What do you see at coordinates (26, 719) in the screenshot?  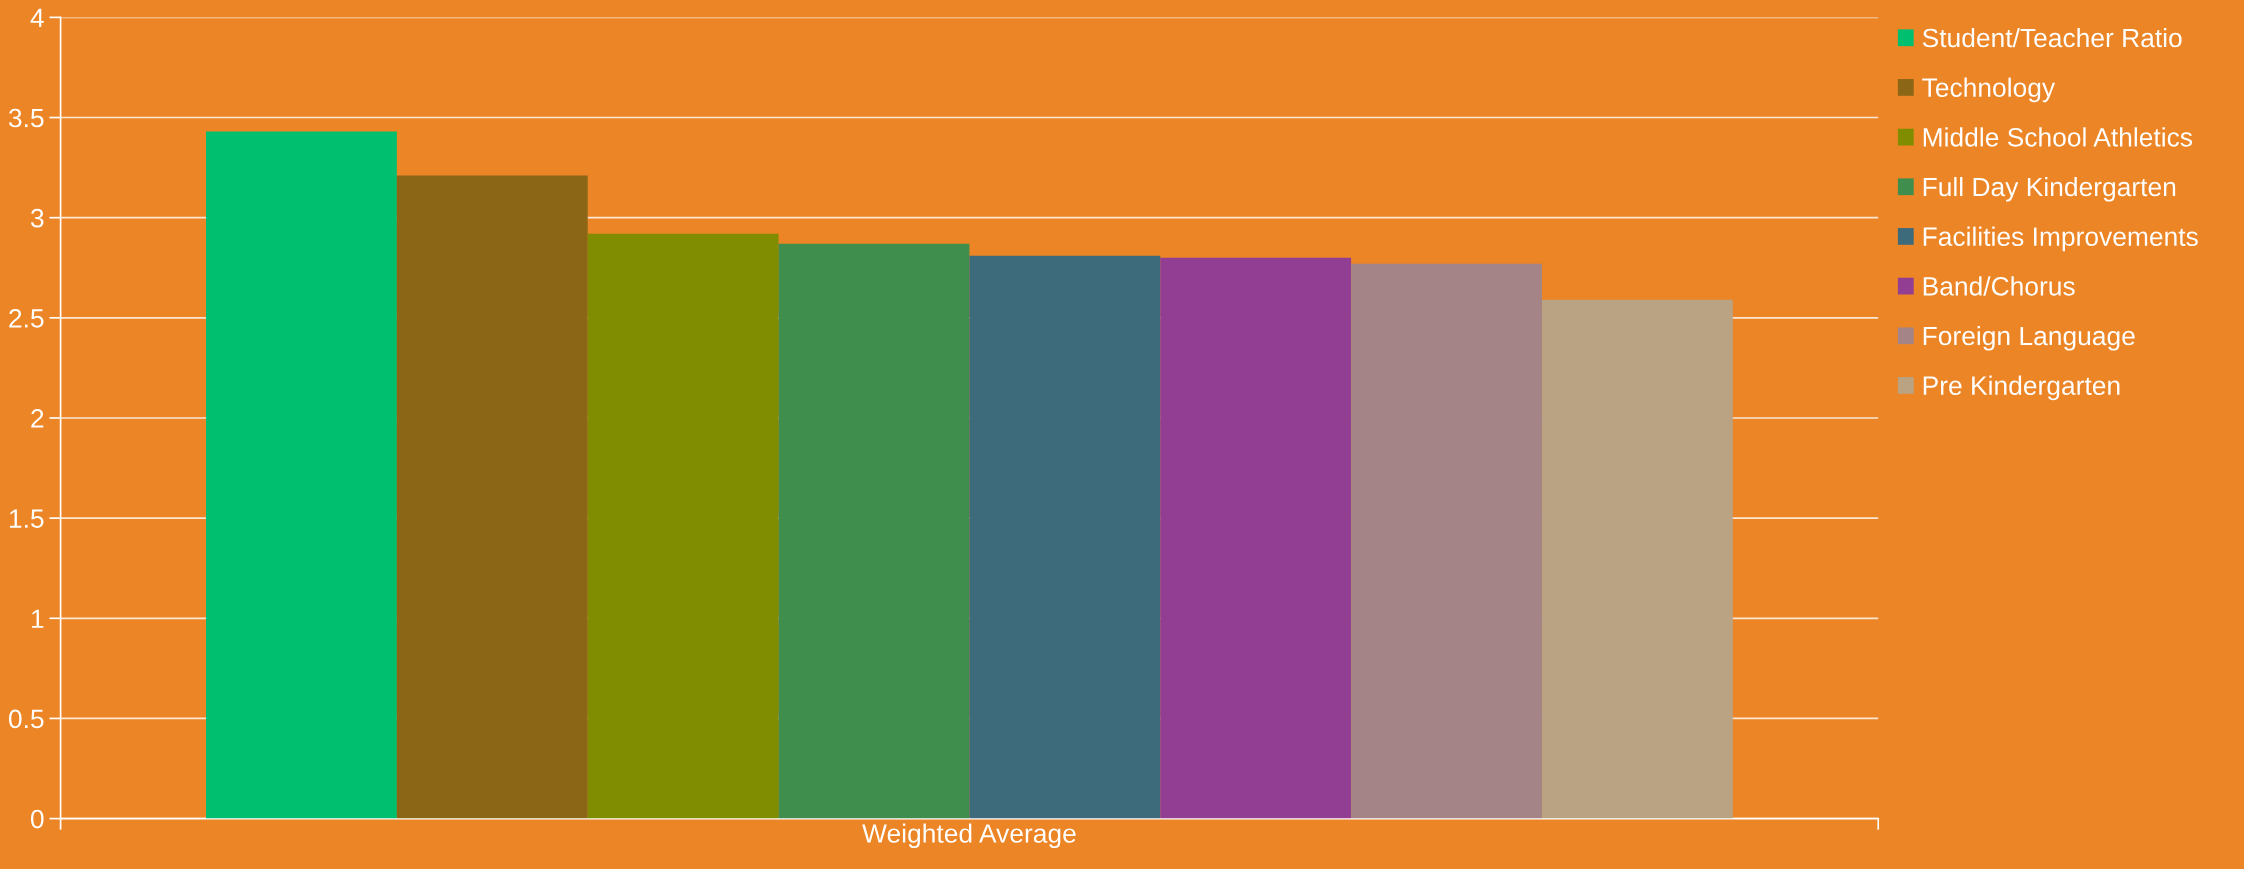 I see `y-tick-label: 0.5` at bounding box center [26, 719].